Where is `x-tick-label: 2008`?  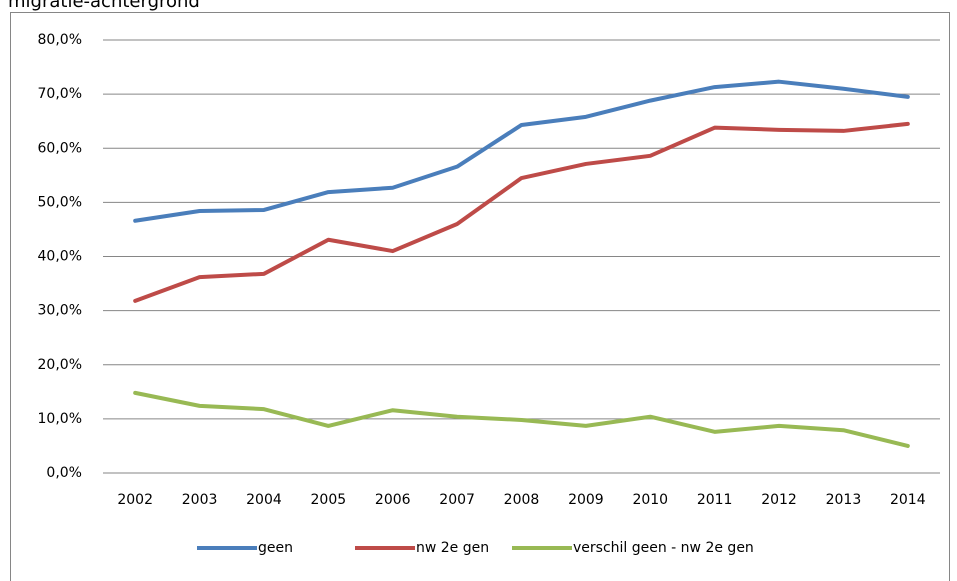
x-tick-label: 2008 is located at coordinates (522, 500).